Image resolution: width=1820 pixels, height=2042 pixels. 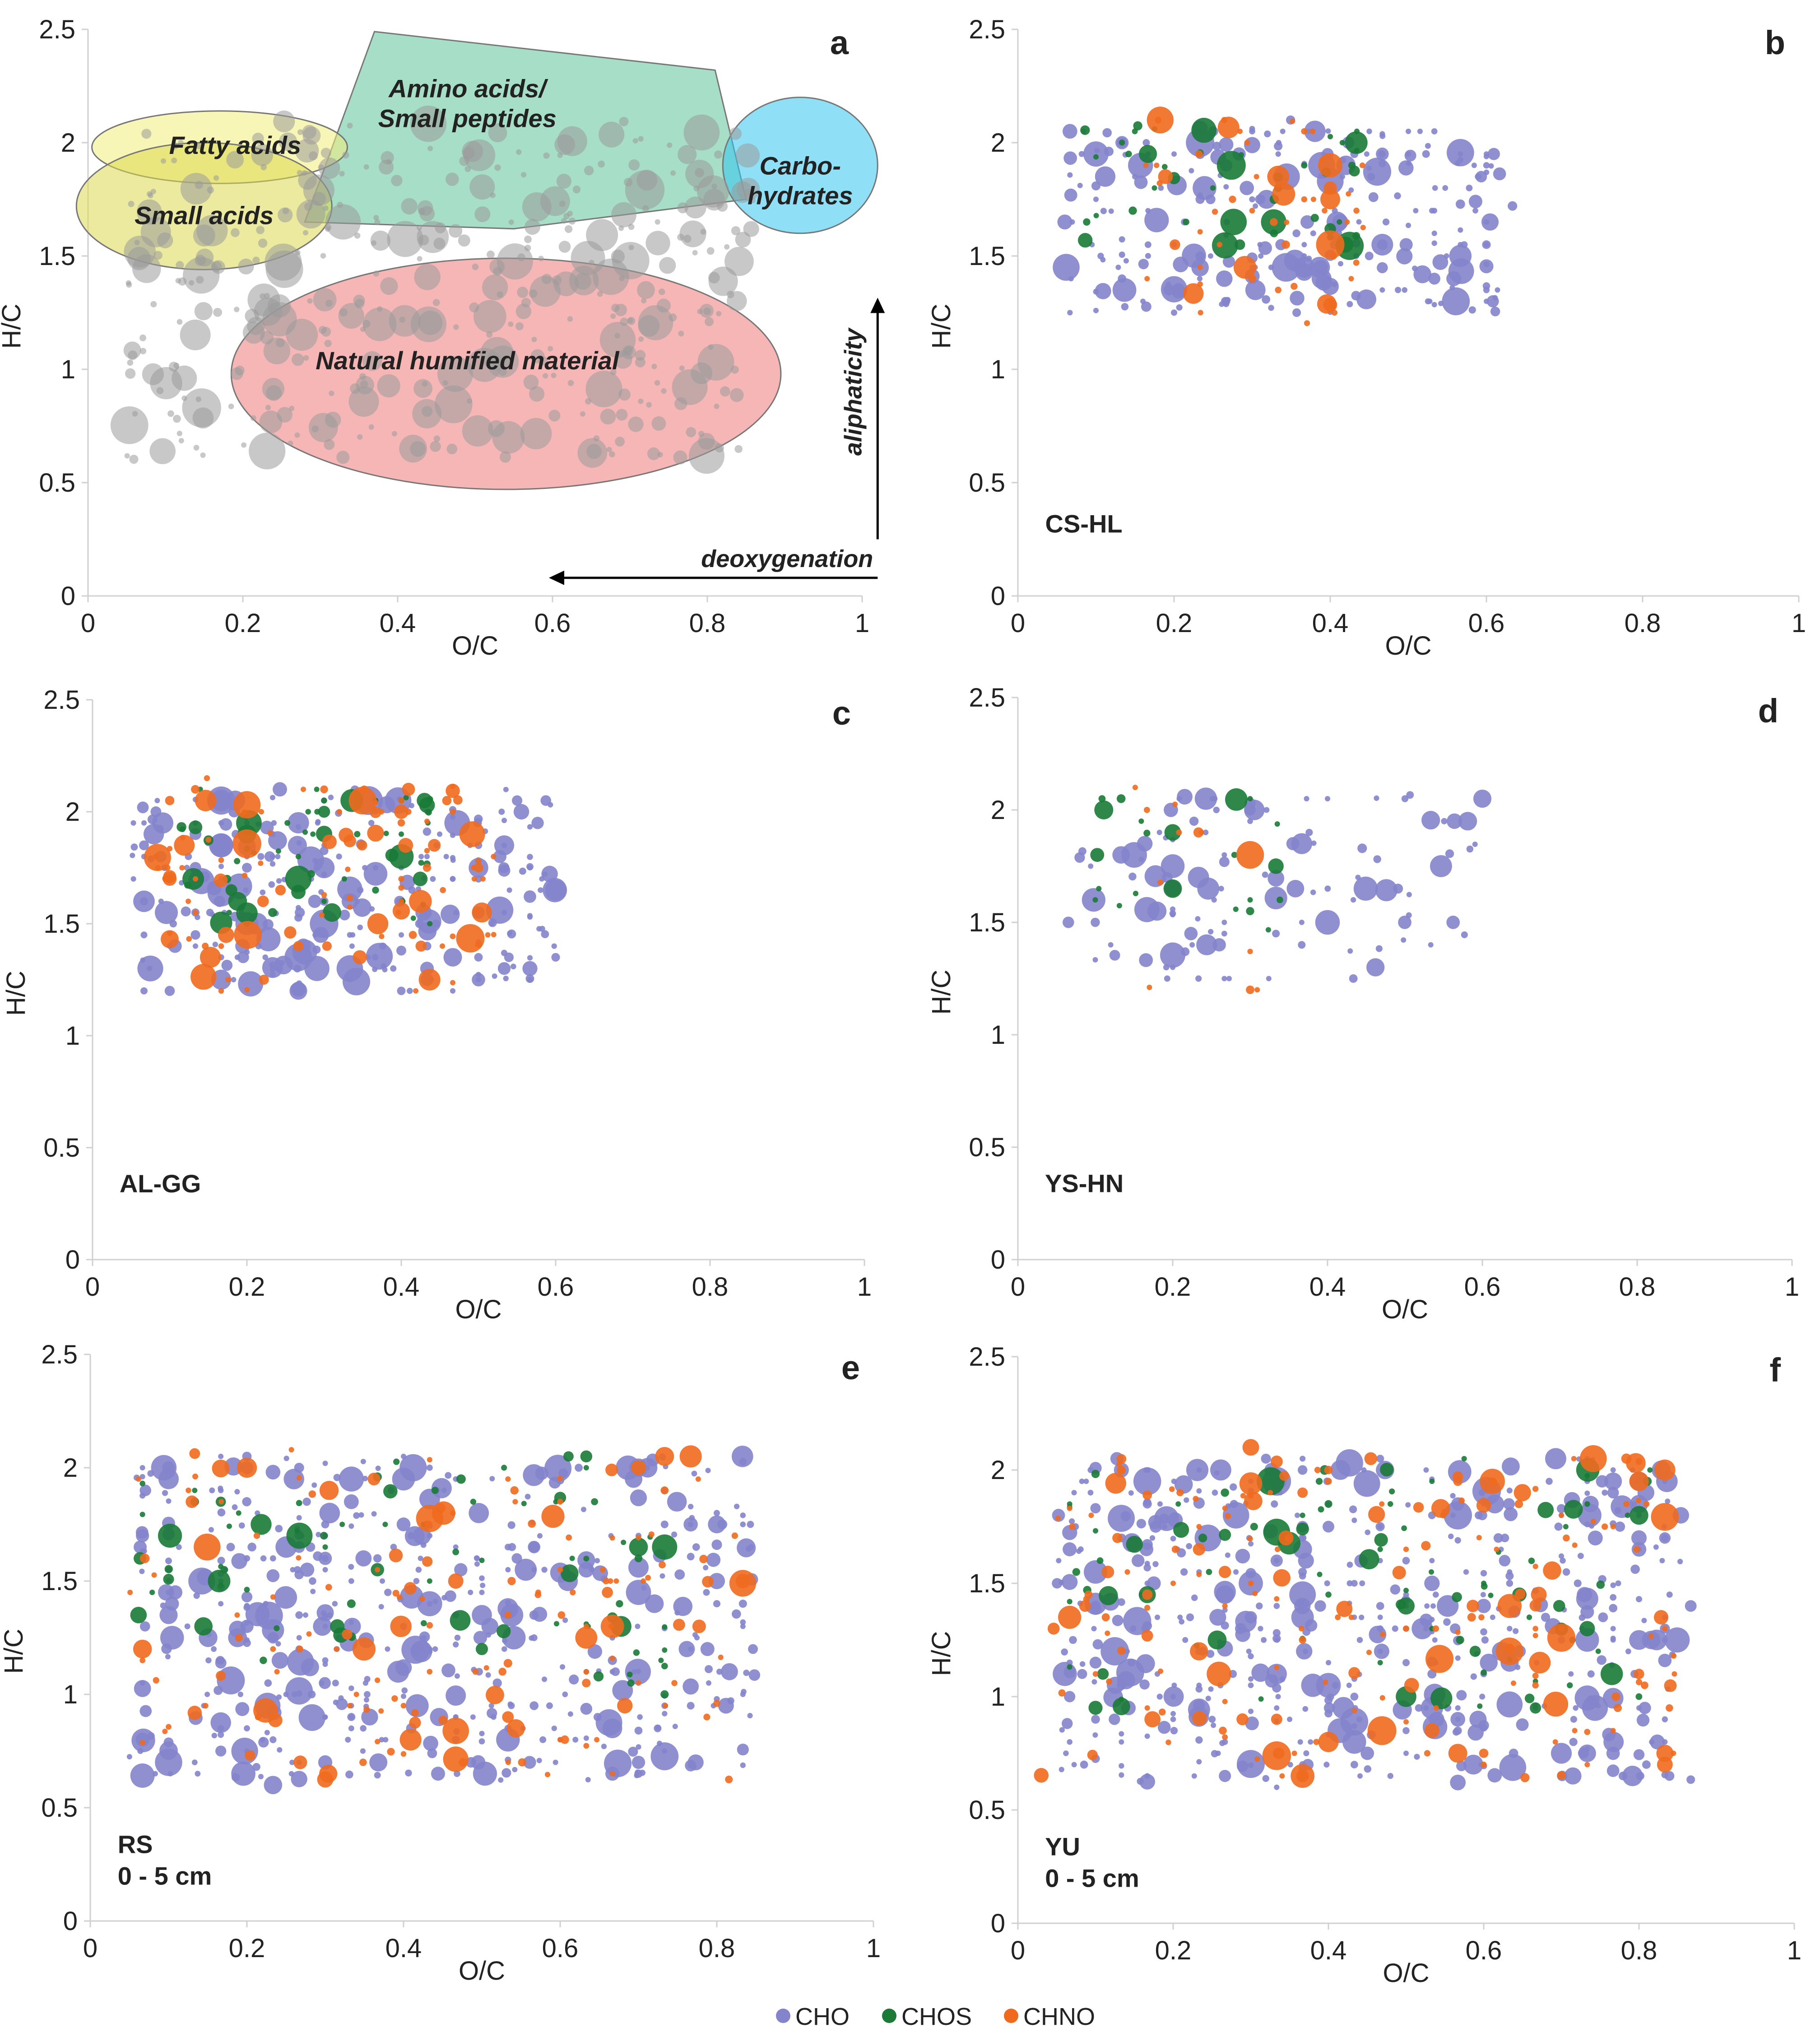 I want to click on y-tick-label: 2, so click(x=70, y=1468).